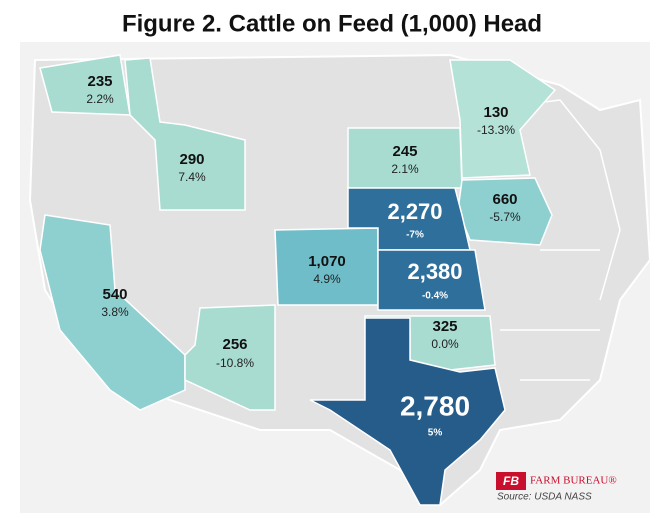 Image resolution: width=665 pixels, height=518 pixels. I want to click on state-label: 660 -5.7%, so click(505, 207).